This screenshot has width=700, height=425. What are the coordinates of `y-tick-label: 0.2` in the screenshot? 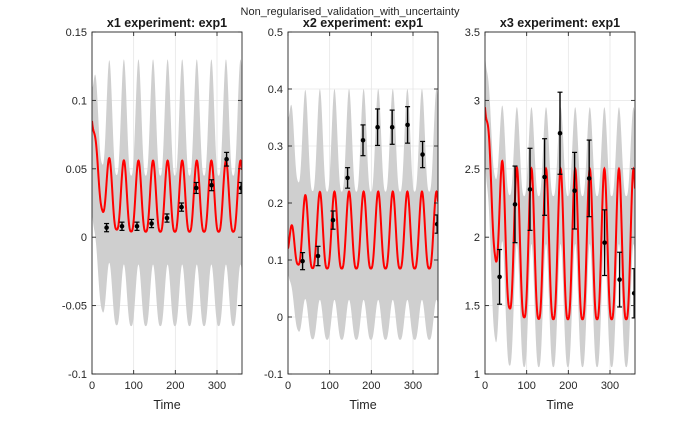 It's located at (275, 204).